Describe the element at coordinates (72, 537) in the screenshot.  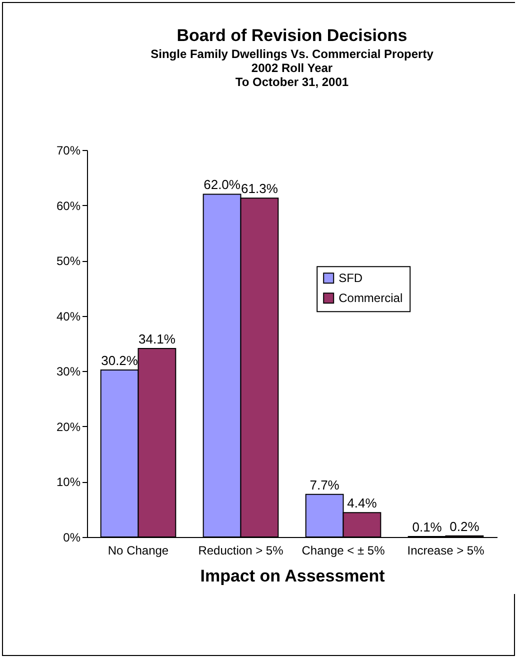
I see `y-tick-label: 0%` at that location.